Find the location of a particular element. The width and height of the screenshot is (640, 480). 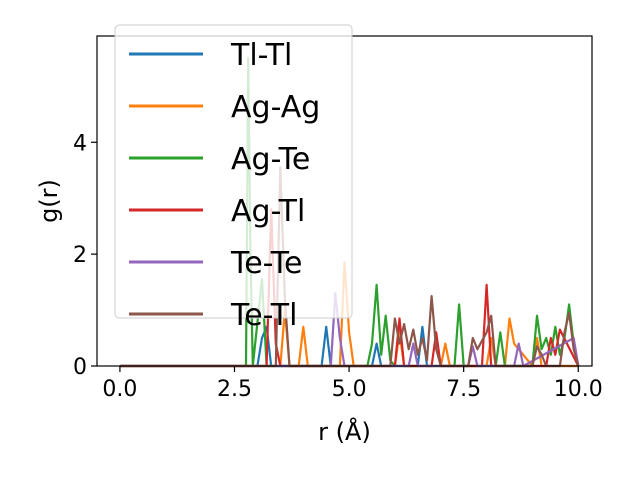

y-tick-label: 0 is located at coordinates (80, 367).